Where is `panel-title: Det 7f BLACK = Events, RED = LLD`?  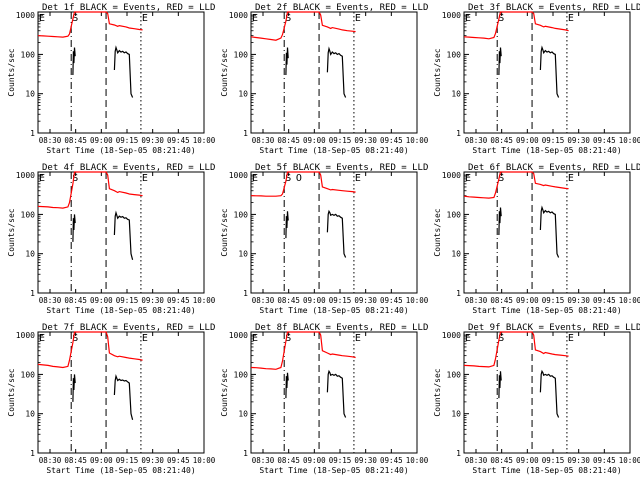 panel-title: Det 7f BLACK = Events, RED = LLD is located at coordinates (128, 328).